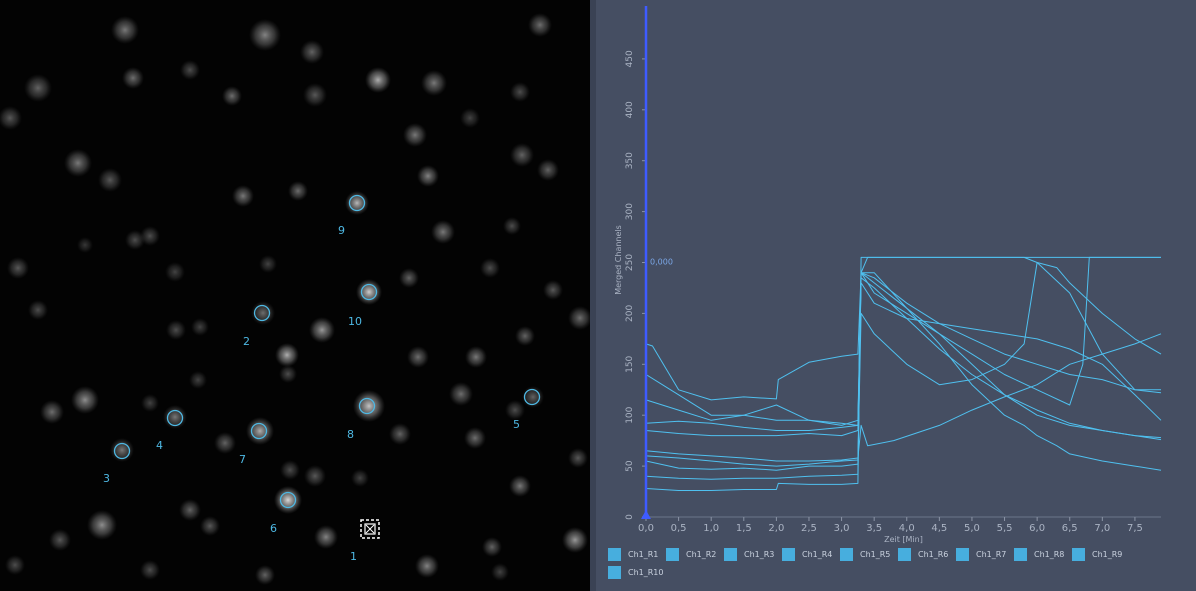  I want to click on roi-label-8: 8, so click(350, 434).